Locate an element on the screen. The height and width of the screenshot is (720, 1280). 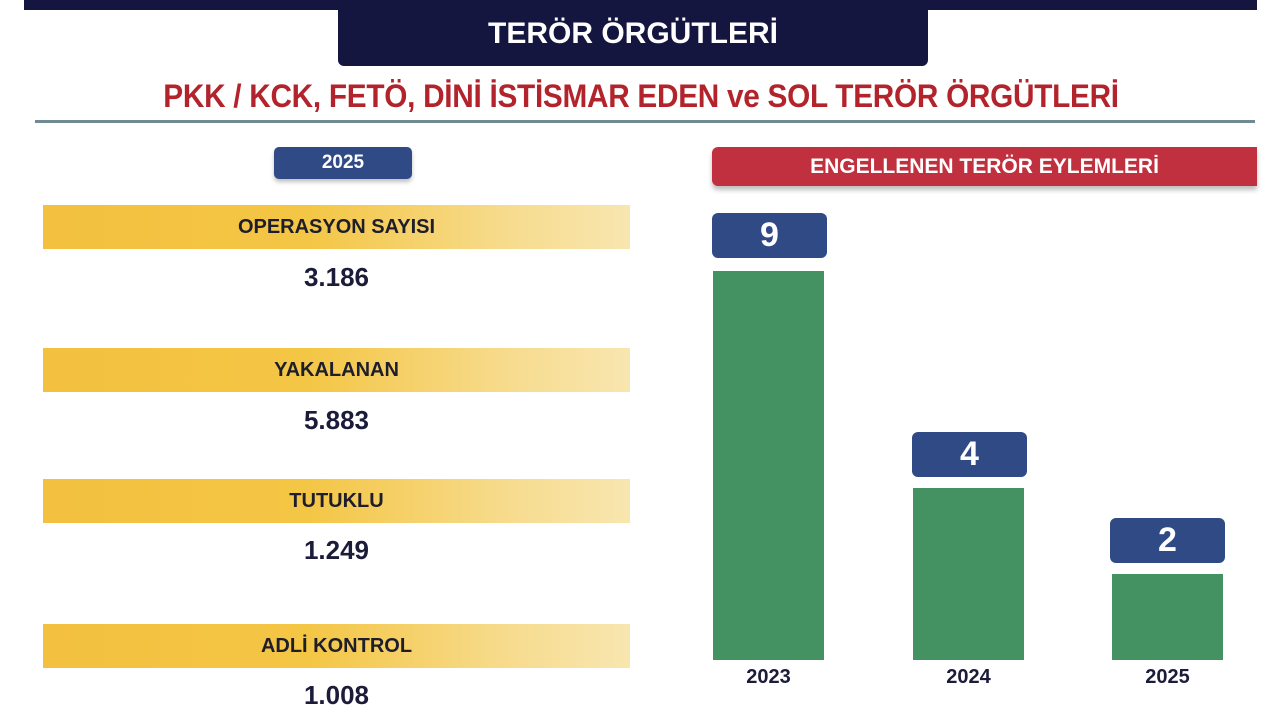
x-axis-label-2024: 2024 is located at coordinates (968, 677).